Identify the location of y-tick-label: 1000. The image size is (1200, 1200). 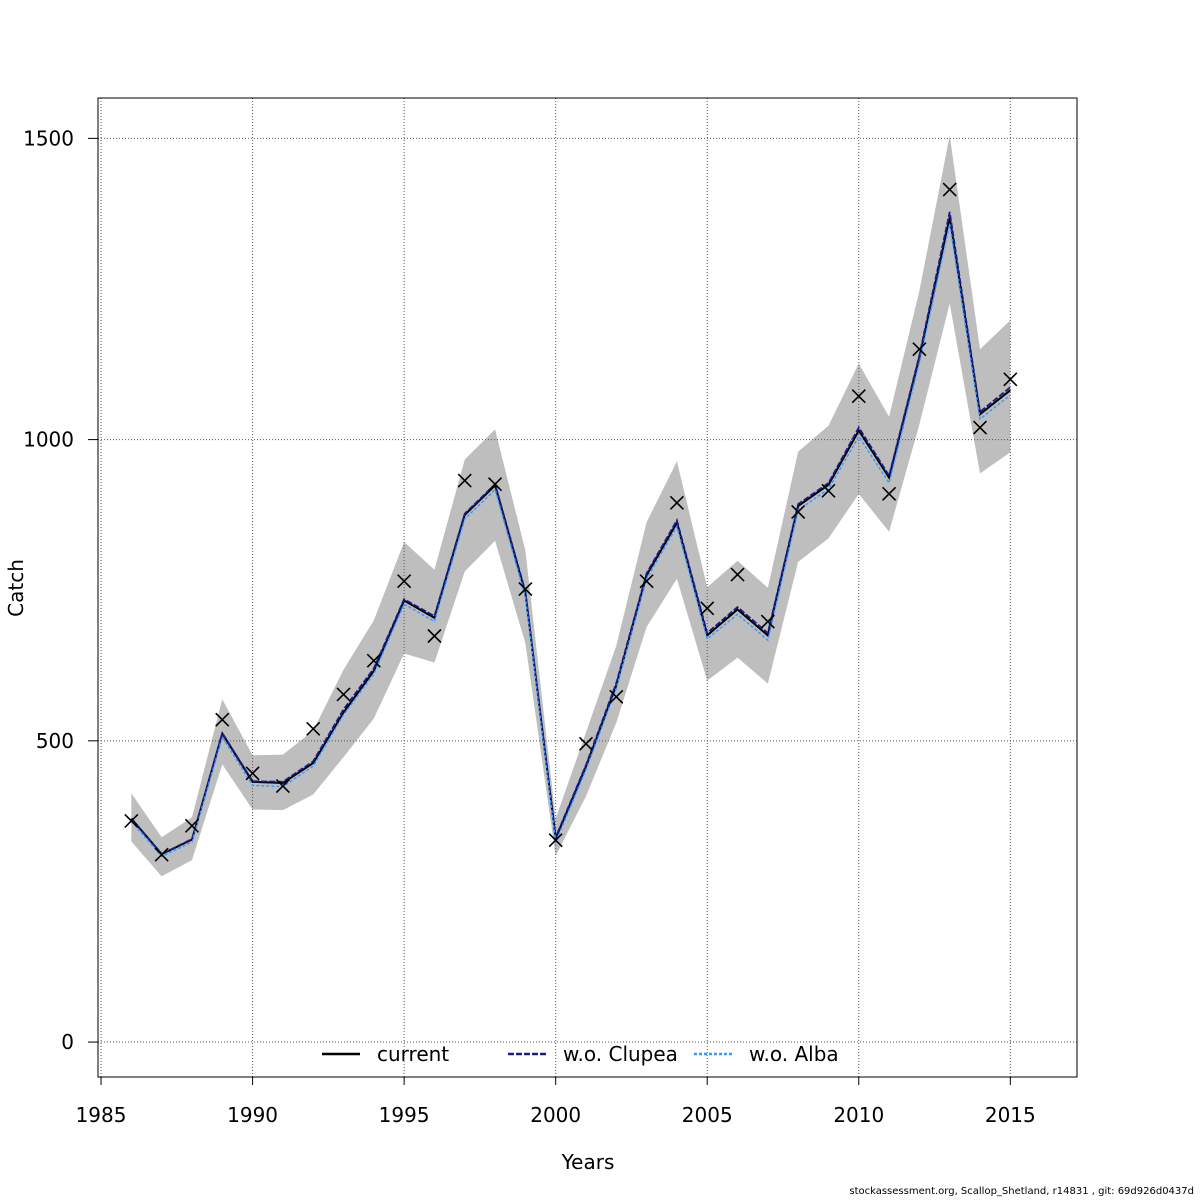
(48, 440).